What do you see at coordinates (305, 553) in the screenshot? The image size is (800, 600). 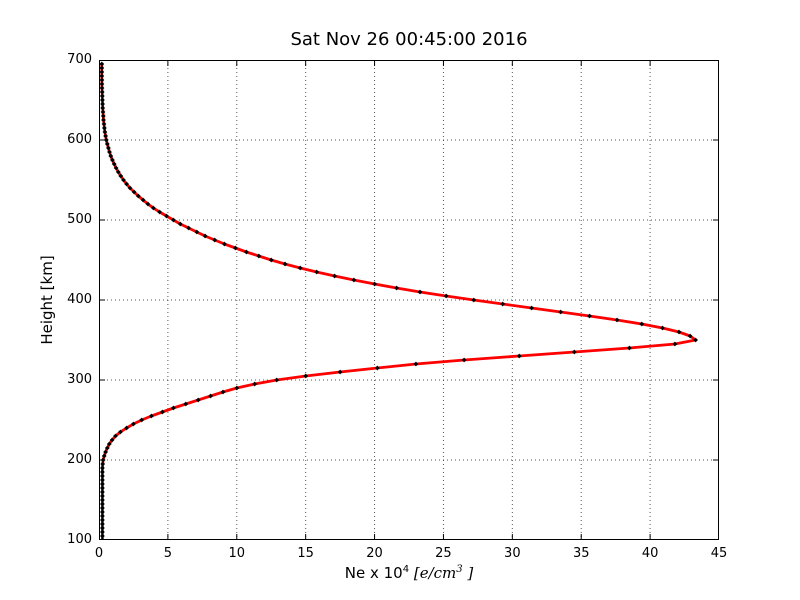 I see `x-tick-label: 15` at bounding box center [305, 553].